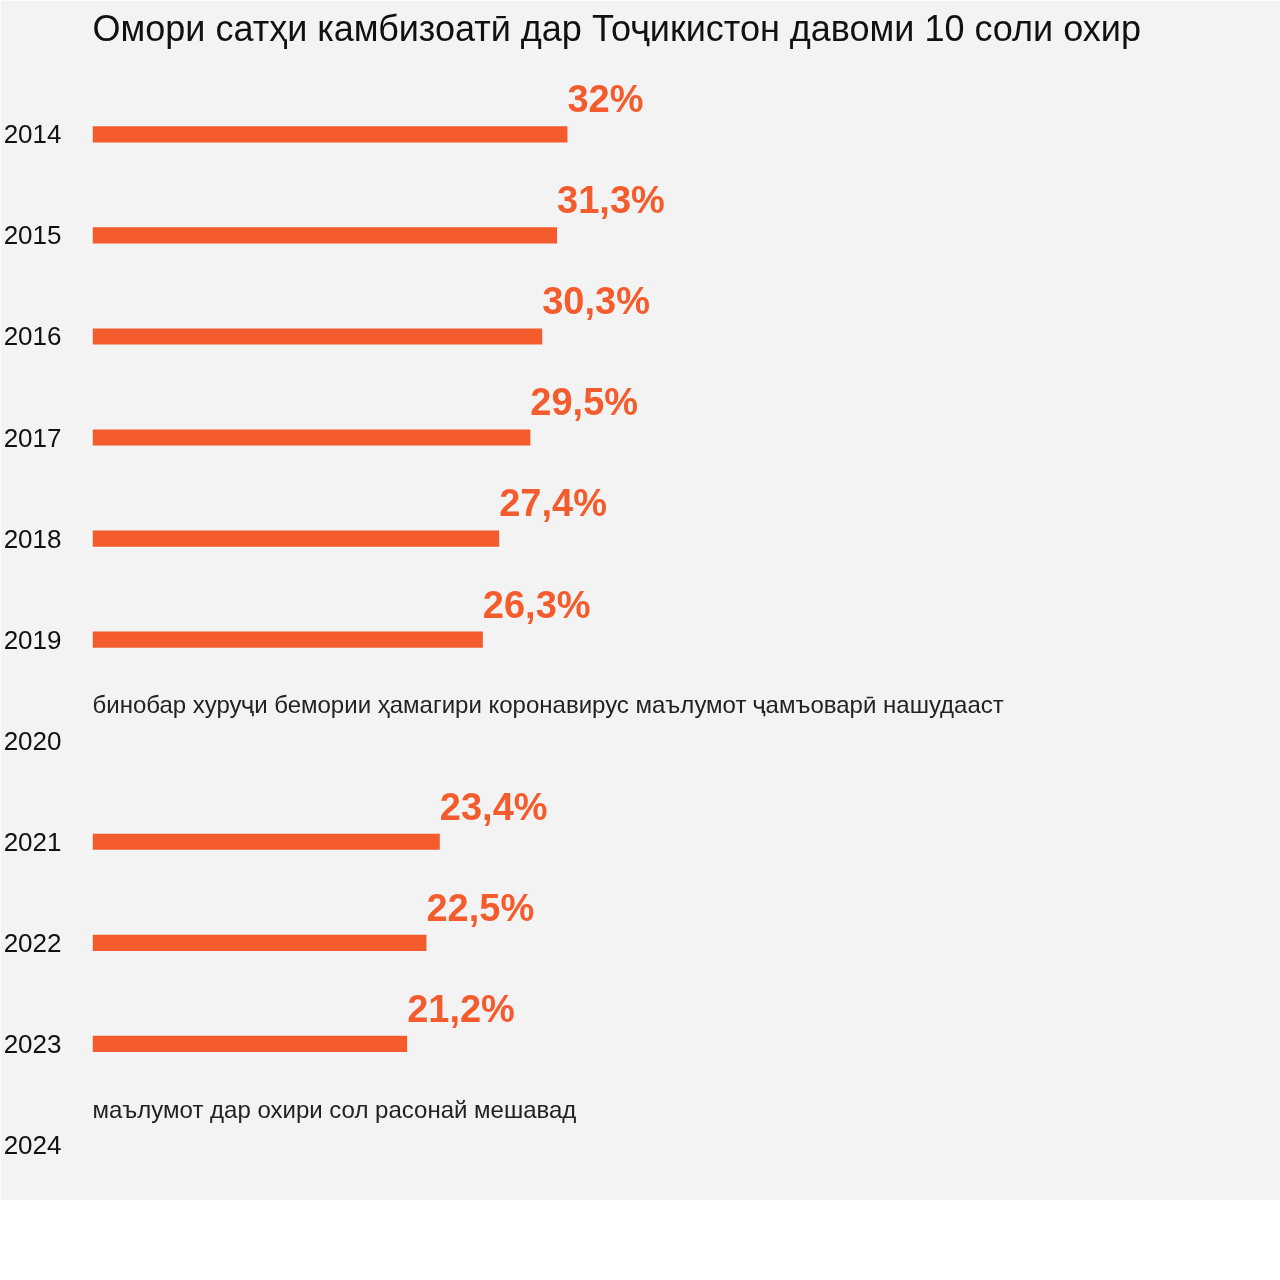  I want to click on data-label: 30,3%, so click(596, 301).